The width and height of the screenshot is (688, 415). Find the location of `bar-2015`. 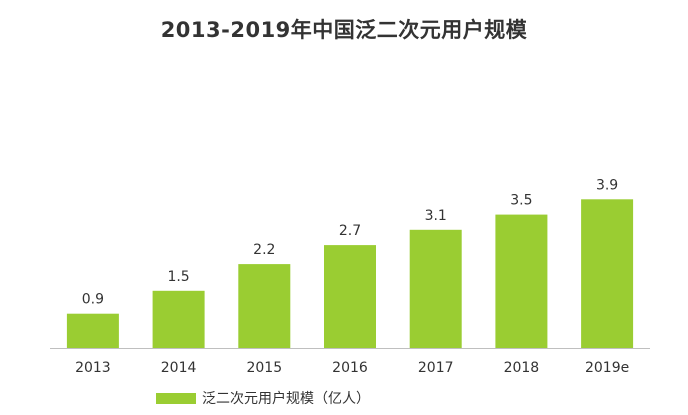

bar-2015 is located at coordinates (264, 306).